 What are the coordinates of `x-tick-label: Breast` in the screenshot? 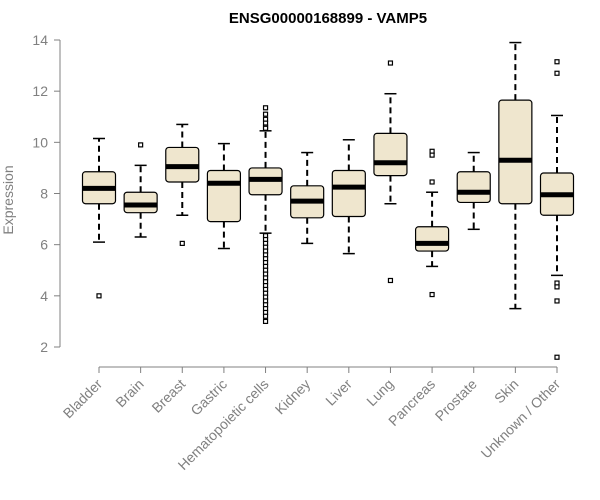 It's located at (168, 396).